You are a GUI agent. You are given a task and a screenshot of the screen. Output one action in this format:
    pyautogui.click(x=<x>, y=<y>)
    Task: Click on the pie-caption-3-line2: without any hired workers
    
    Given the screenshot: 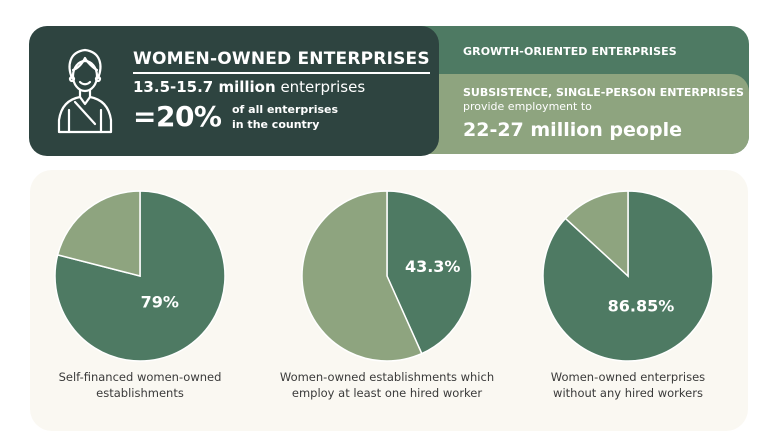 What is the action you would take?
    pyautogui.click(x=628, y=393)
    